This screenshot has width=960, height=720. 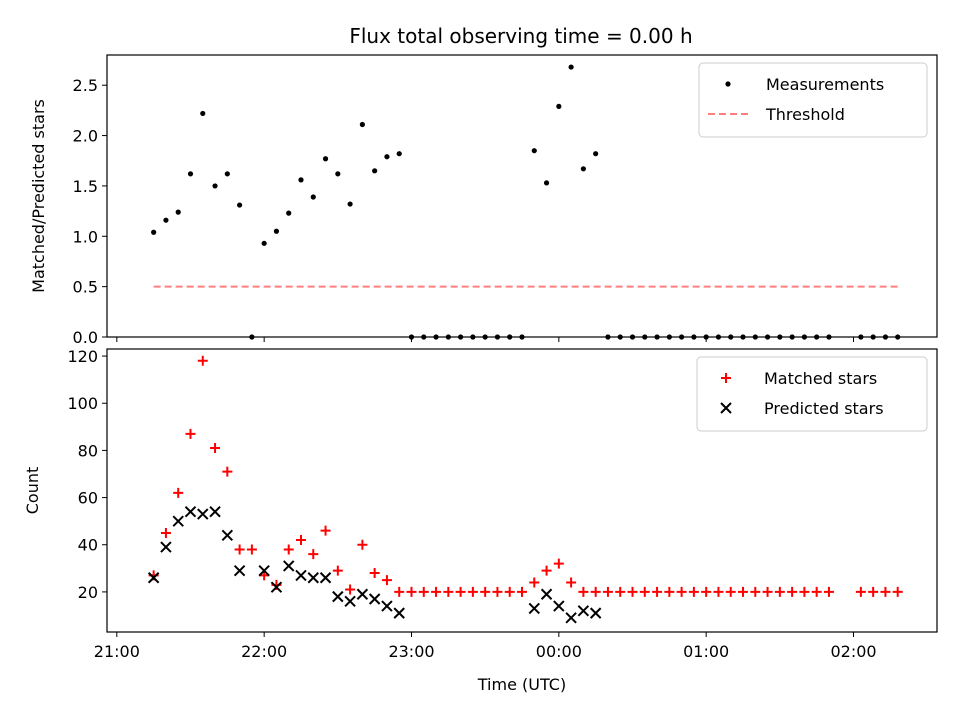 I want to click on y-tick-label: 1.0, so click(x=85, y=236).